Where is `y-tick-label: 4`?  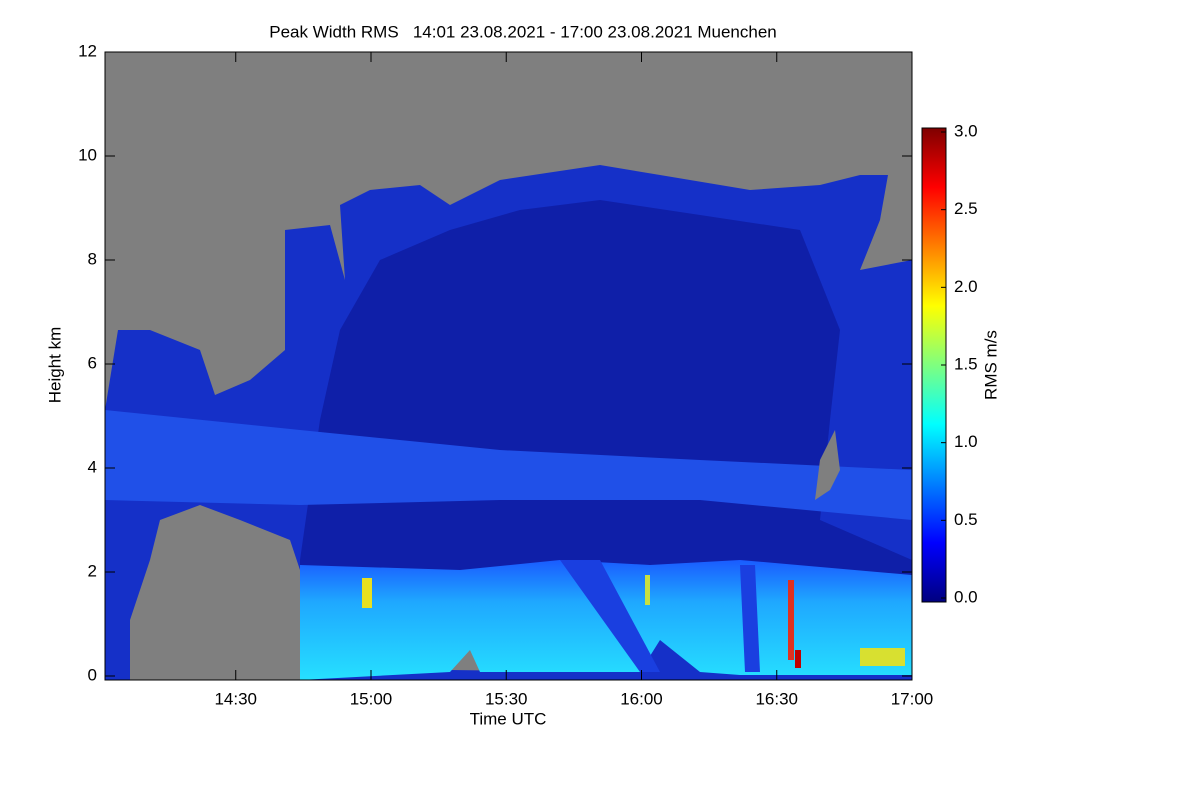
y-tick-label: 4 is located at coordinates (92, 466).